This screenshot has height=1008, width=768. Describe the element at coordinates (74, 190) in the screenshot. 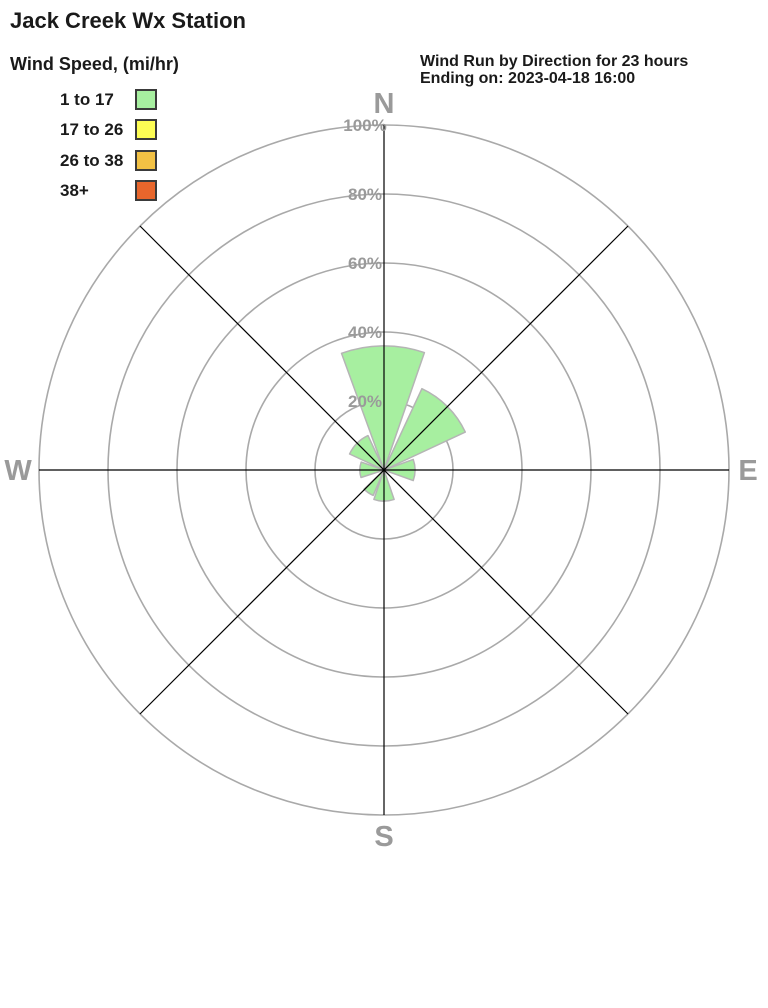

I see `legend-label: 38+` at that location.